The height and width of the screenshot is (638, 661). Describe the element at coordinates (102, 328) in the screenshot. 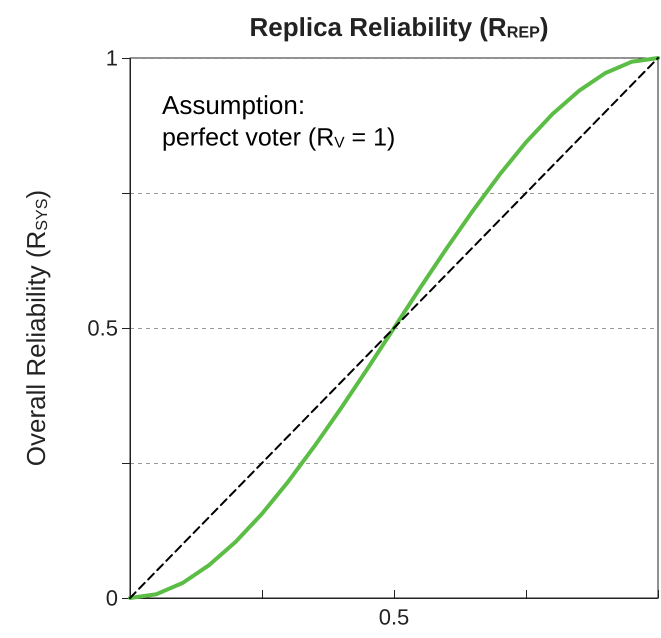

I see `y-tick-label: 0.5` at that location.